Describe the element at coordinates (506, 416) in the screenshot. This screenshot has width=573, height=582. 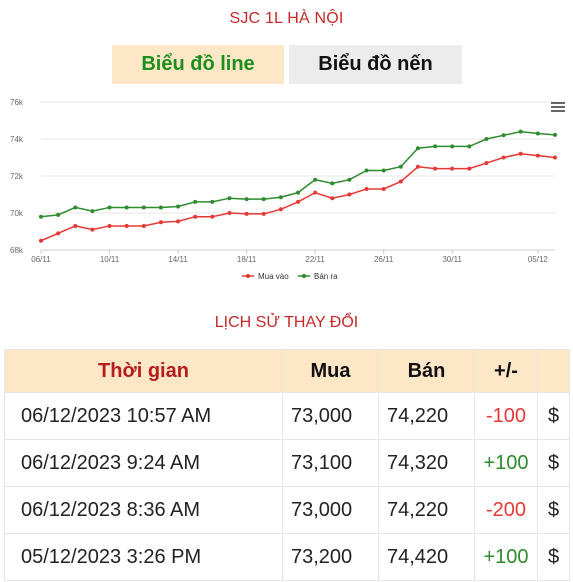
I see `cell-change: -100` at that location.